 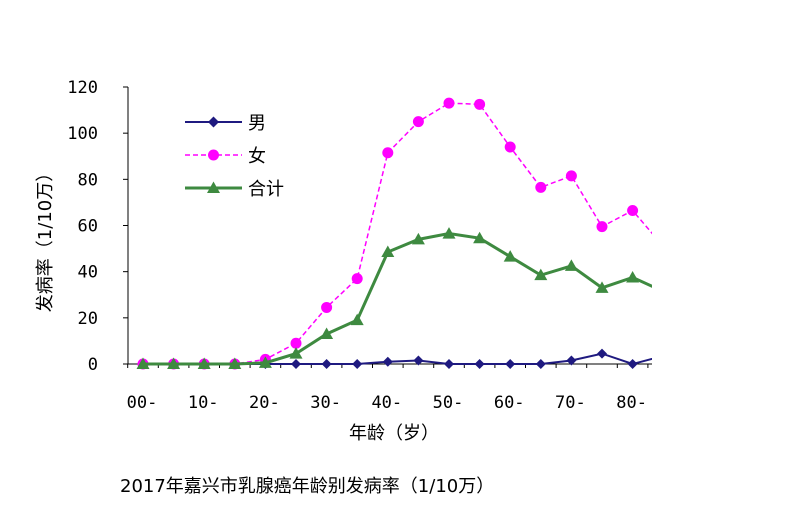 What do you see at coordinates (213, 122) in the screenshot?
I see `legend-marker-male` at bounding box center [213, 122].